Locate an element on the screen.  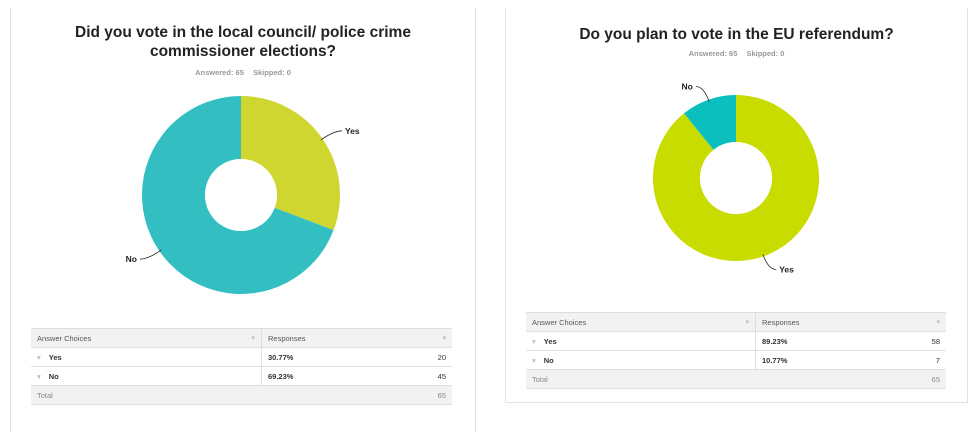
table-row: ▾ No 69.23% 45 is located at coordinates (241, 376).